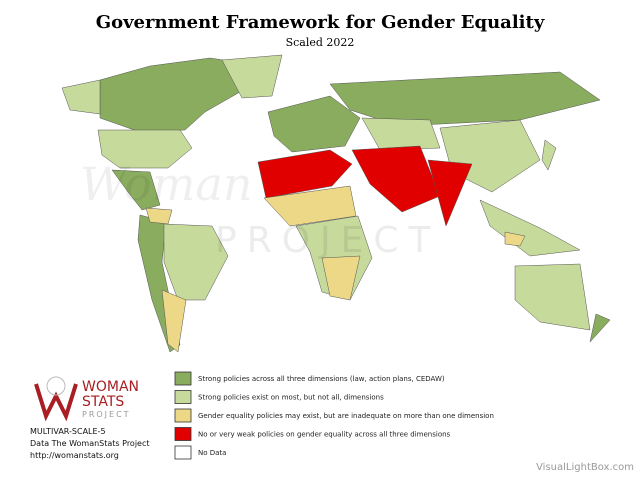 Image resolution: width=640 pixels, height=477 pixels. What do you see at coordinates (600, 328) in the screenshot?
I see `new-zealand` at bounding box center [600, 328].